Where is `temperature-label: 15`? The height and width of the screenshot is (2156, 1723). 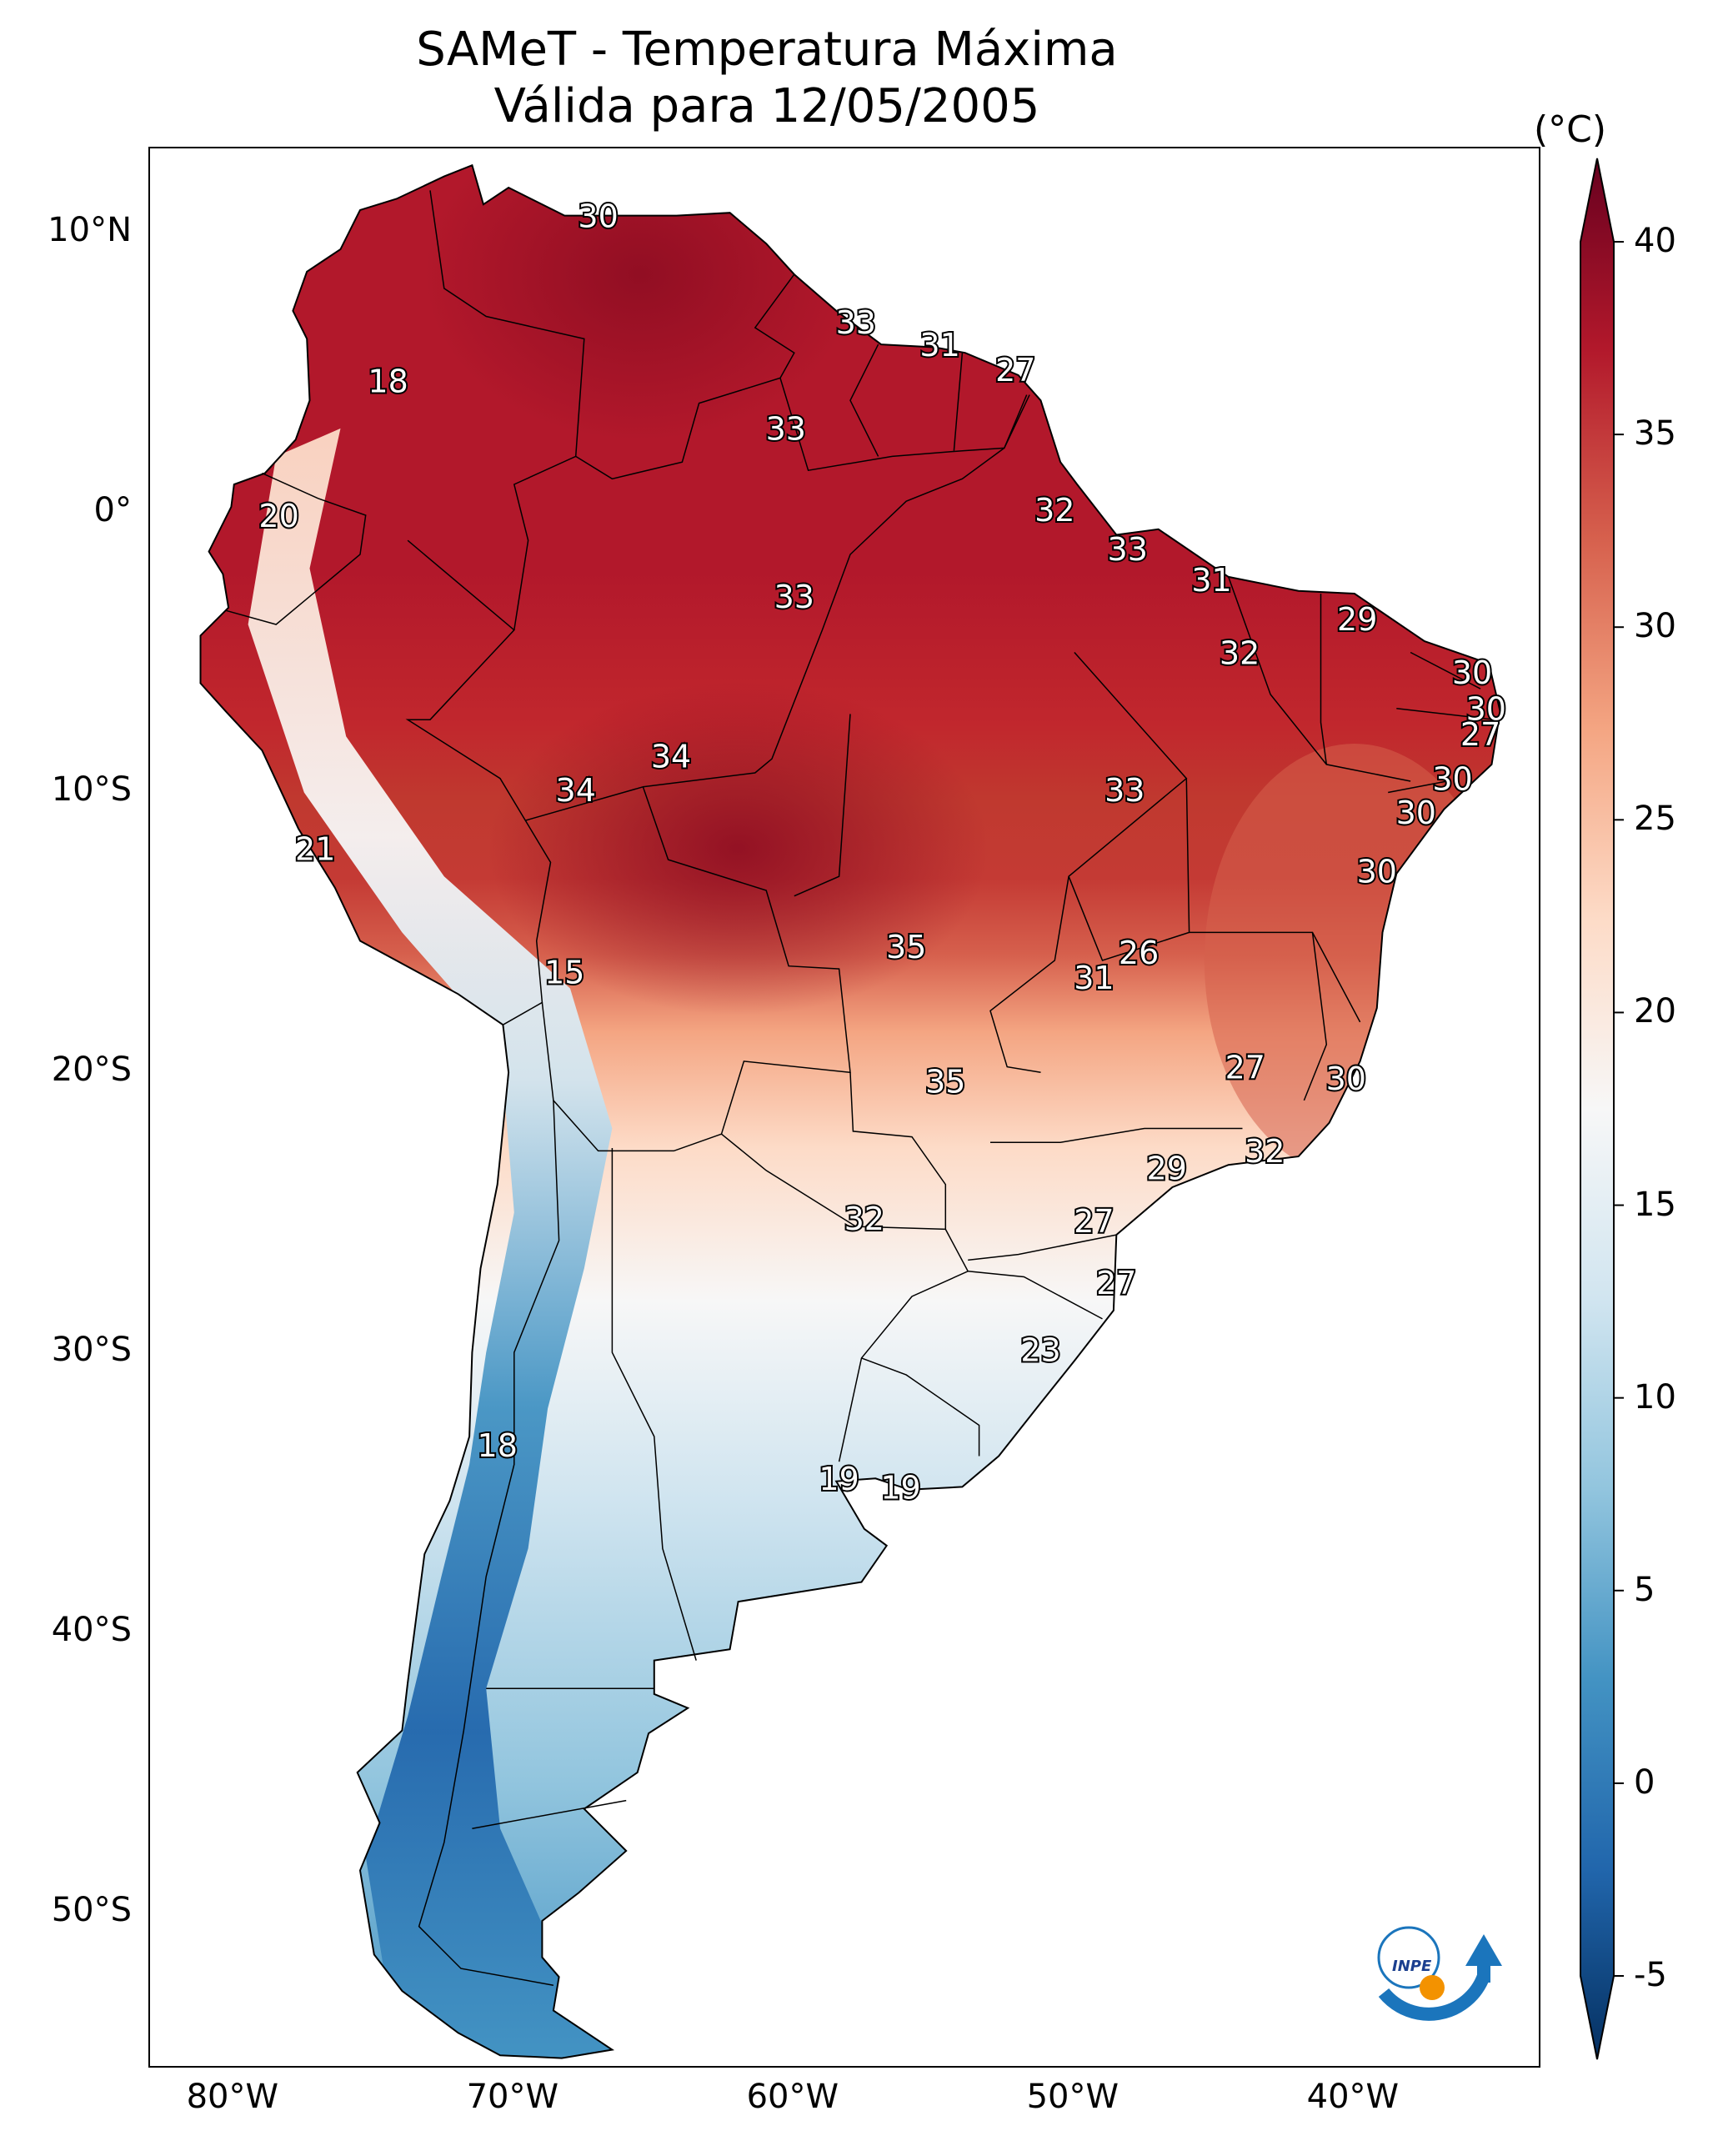 temperature-label: 15 is located at coordinates (564, 972).